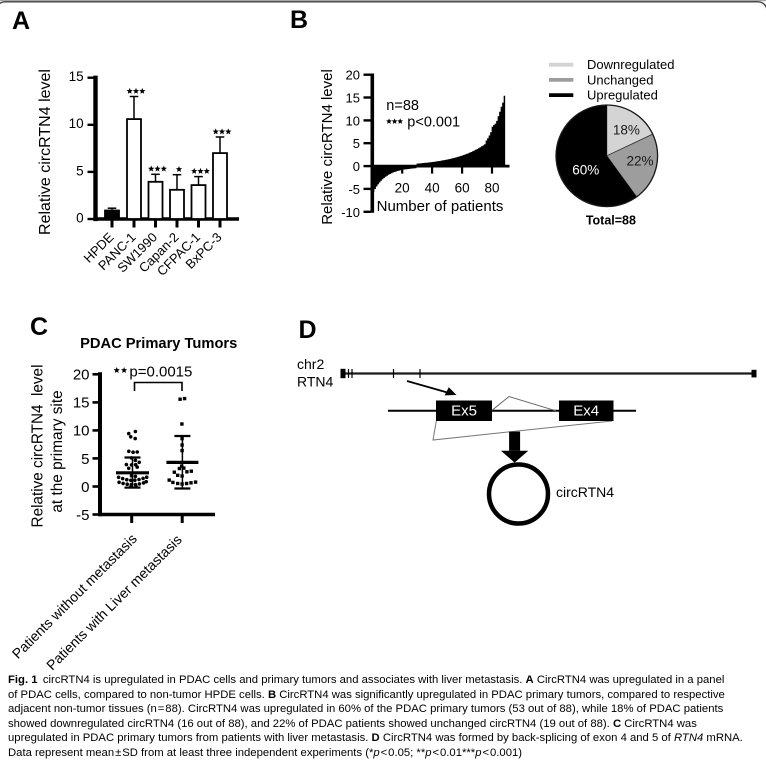 The image size is (766, 773). What do you see at coordinates (491, 187) in the screenshot?
I see `svg-text: 80` at bounding box center [491, 187].